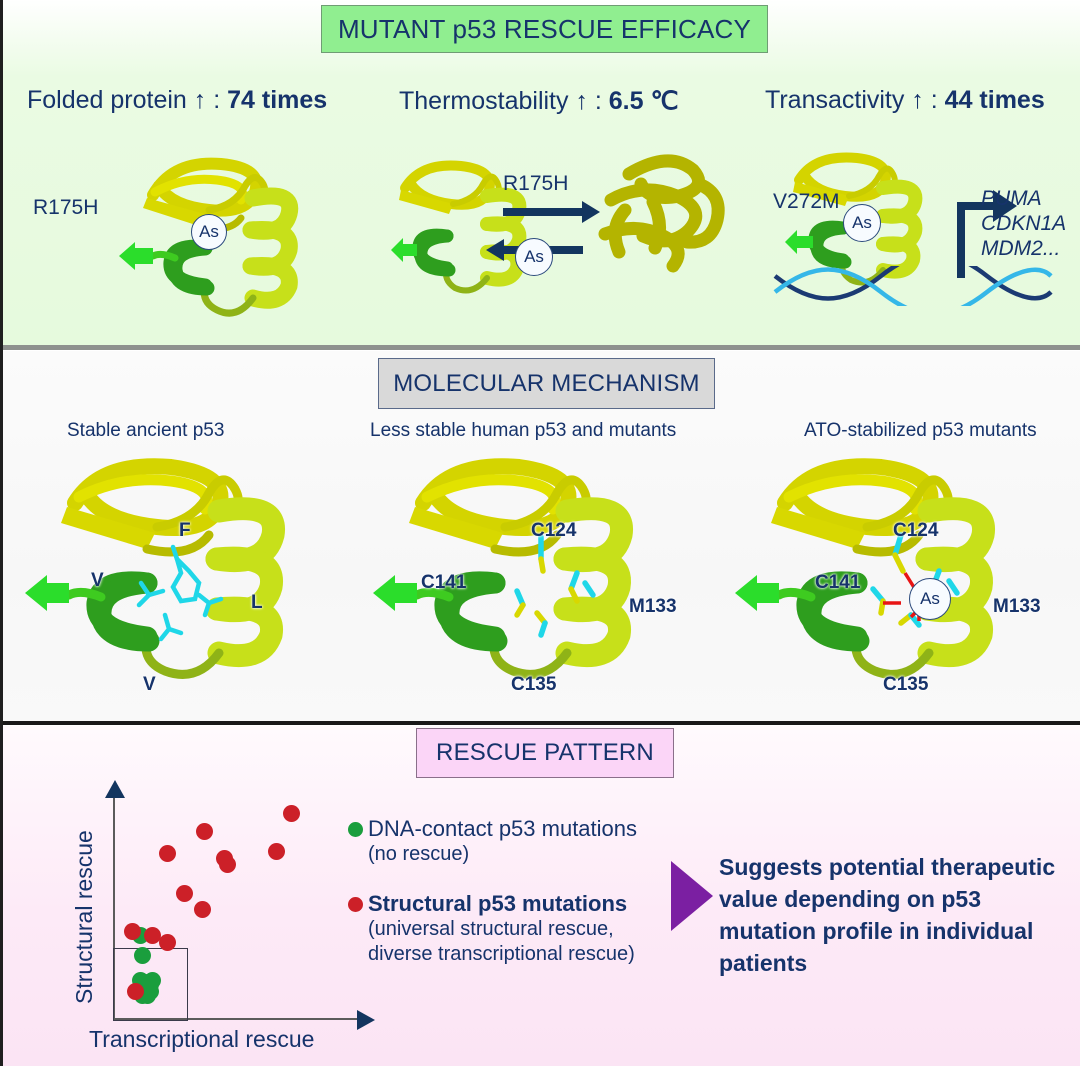 The width and height of the screenshot is (1080, 1066). Describe the element at coordinates (855, 100) in the screenshot. I see `metric-transactivity-label: Transactivity ↑ :` at that location.